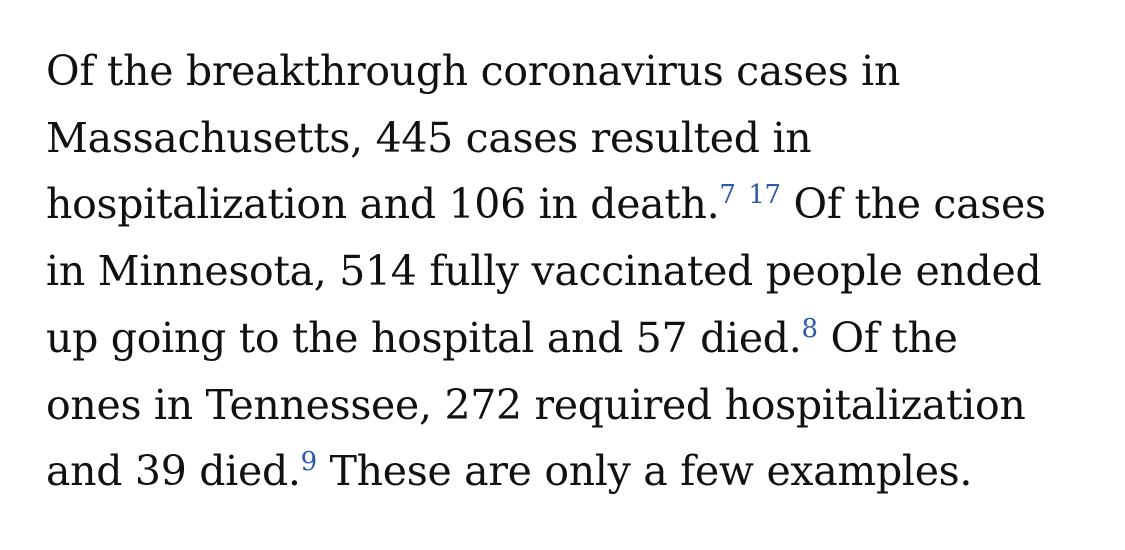 The image size is (1125, 550). Describe the element at coordinates (173, 471) in the screenshot. I see `text-run: and 39 died.` at that location.